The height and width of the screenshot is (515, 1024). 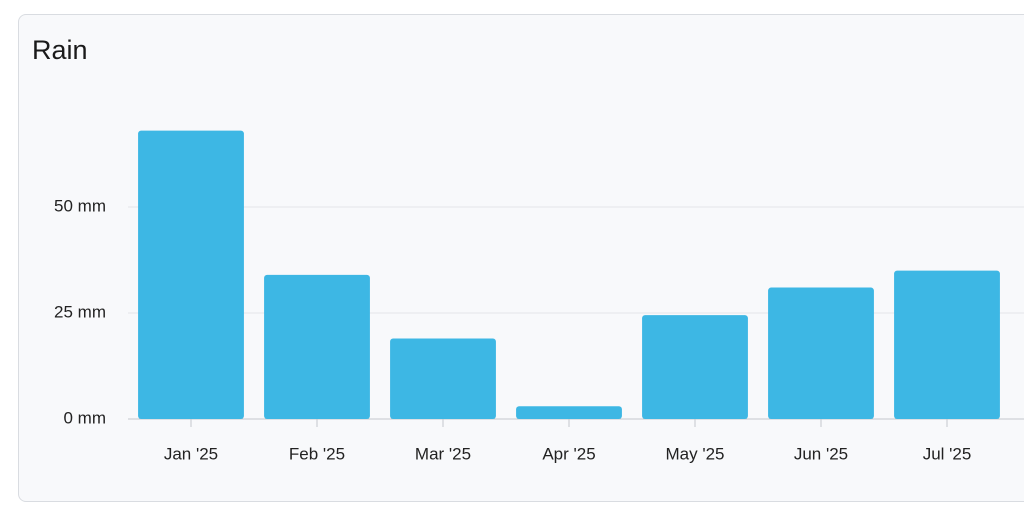 What do you see at coordinates (317, 453) in the screenshot?
I see `x-tick-label: Feb '25` at bounding box center [317, 453].